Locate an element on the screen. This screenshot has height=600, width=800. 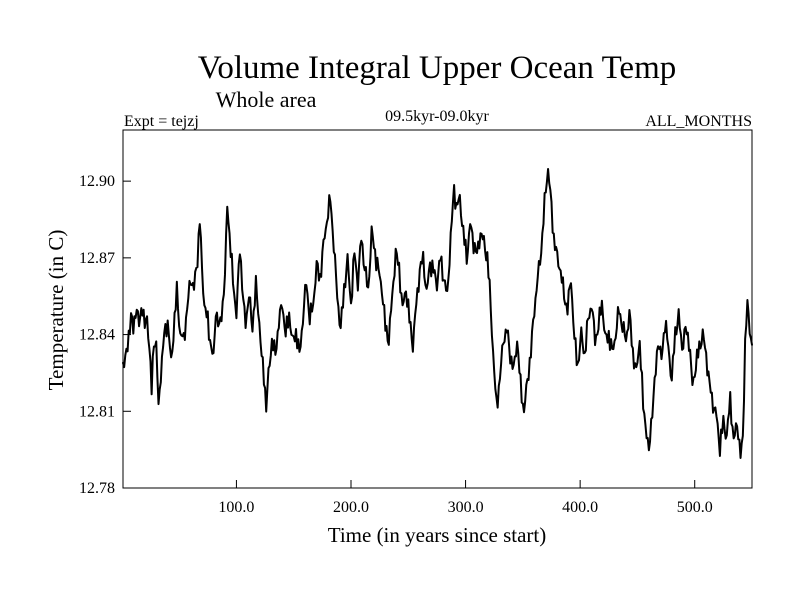
x-axis-ticks: 100.0 200.0 300.0 400.0 500.0 is located at coordinates (465, 498).